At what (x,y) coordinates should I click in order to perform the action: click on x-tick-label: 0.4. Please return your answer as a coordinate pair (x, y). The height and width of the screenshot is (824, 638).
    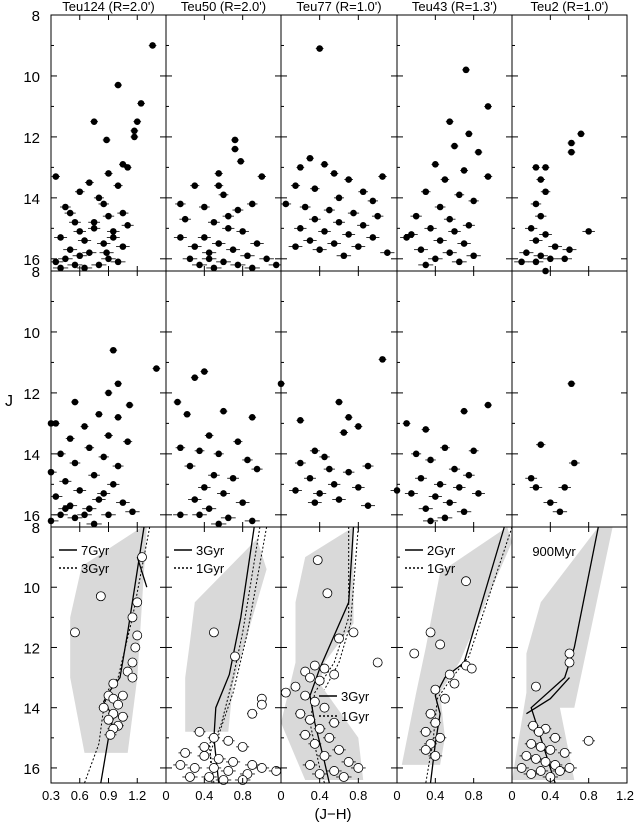
    Looking at the image, I should click on (320, 795).